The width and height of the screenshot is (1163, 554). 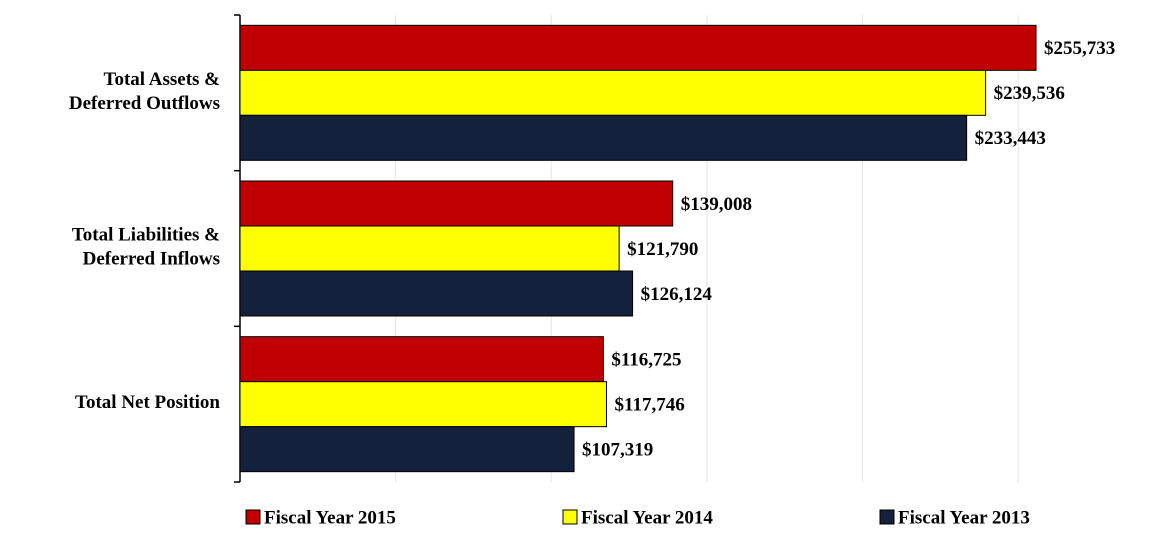 I want to click on data-label: $126,124, so click(x=677, y=294).